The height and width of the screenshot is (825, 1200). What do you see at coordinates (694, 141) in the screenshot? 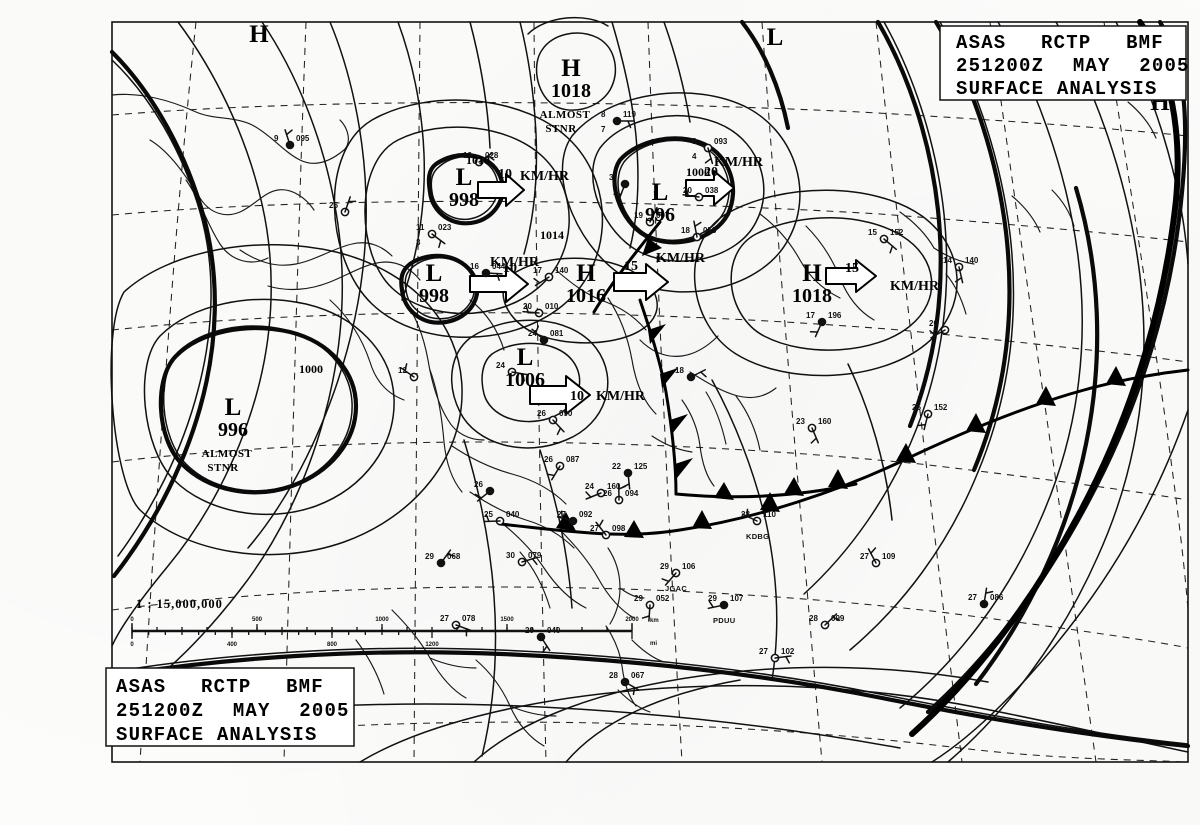
I see `station-temperature: 8` at bounding box center [694, 141].